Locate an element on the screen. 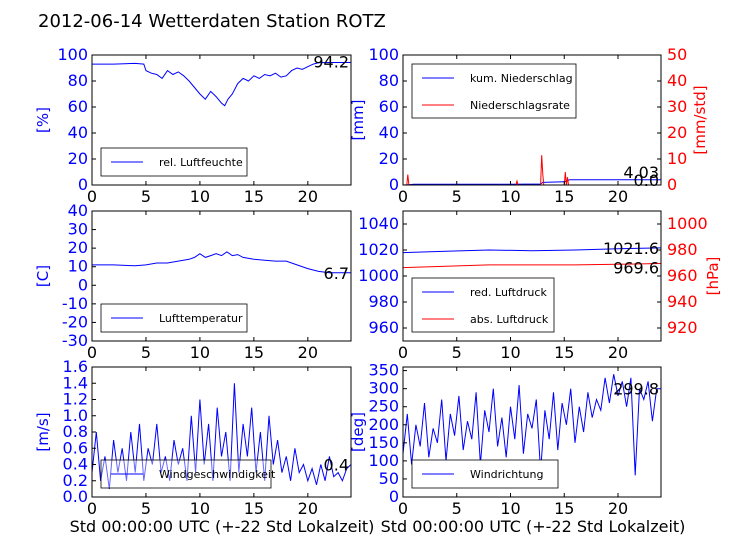 This screenshot has width=736, height=557. legend-label: rel. Luftfeuchte is located at coordinates (201, 162).